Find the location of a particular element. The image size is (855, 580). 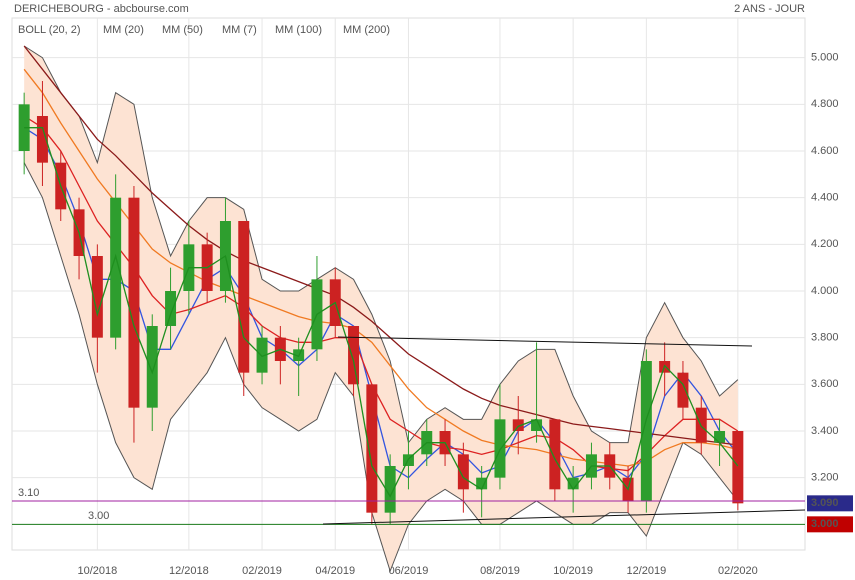

legend-entry: MM (7) is located at coordinates (239, 30).